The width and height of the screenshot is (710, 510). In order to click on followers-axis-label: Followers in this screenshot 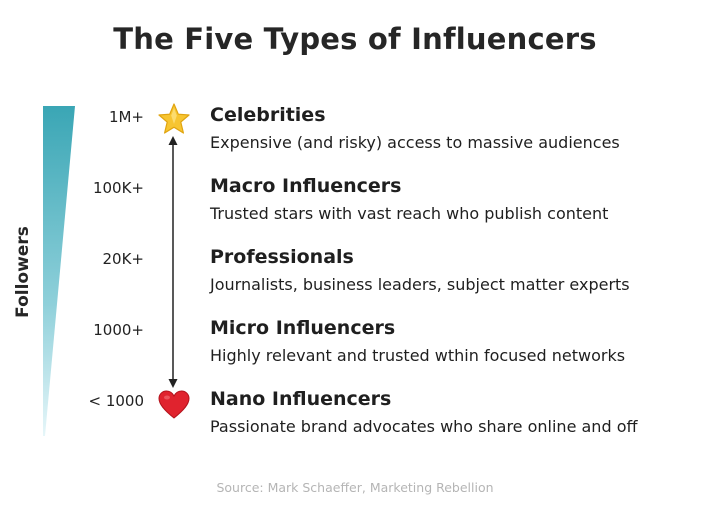, I will do `click(23, 272)`.